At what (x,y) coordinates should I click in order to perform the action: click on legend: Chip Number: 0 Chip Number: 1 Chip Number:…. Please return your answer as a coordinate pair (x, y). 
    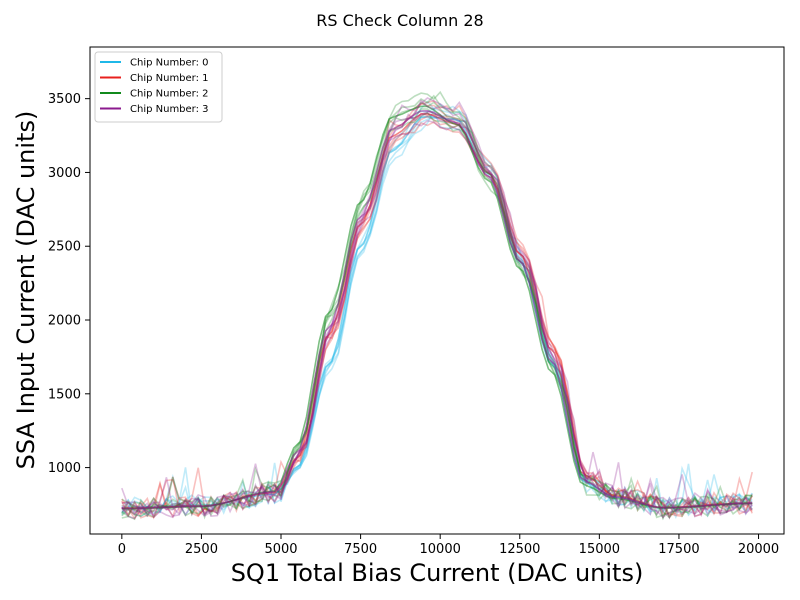
    Looking at the image, I should click on (158, 87).